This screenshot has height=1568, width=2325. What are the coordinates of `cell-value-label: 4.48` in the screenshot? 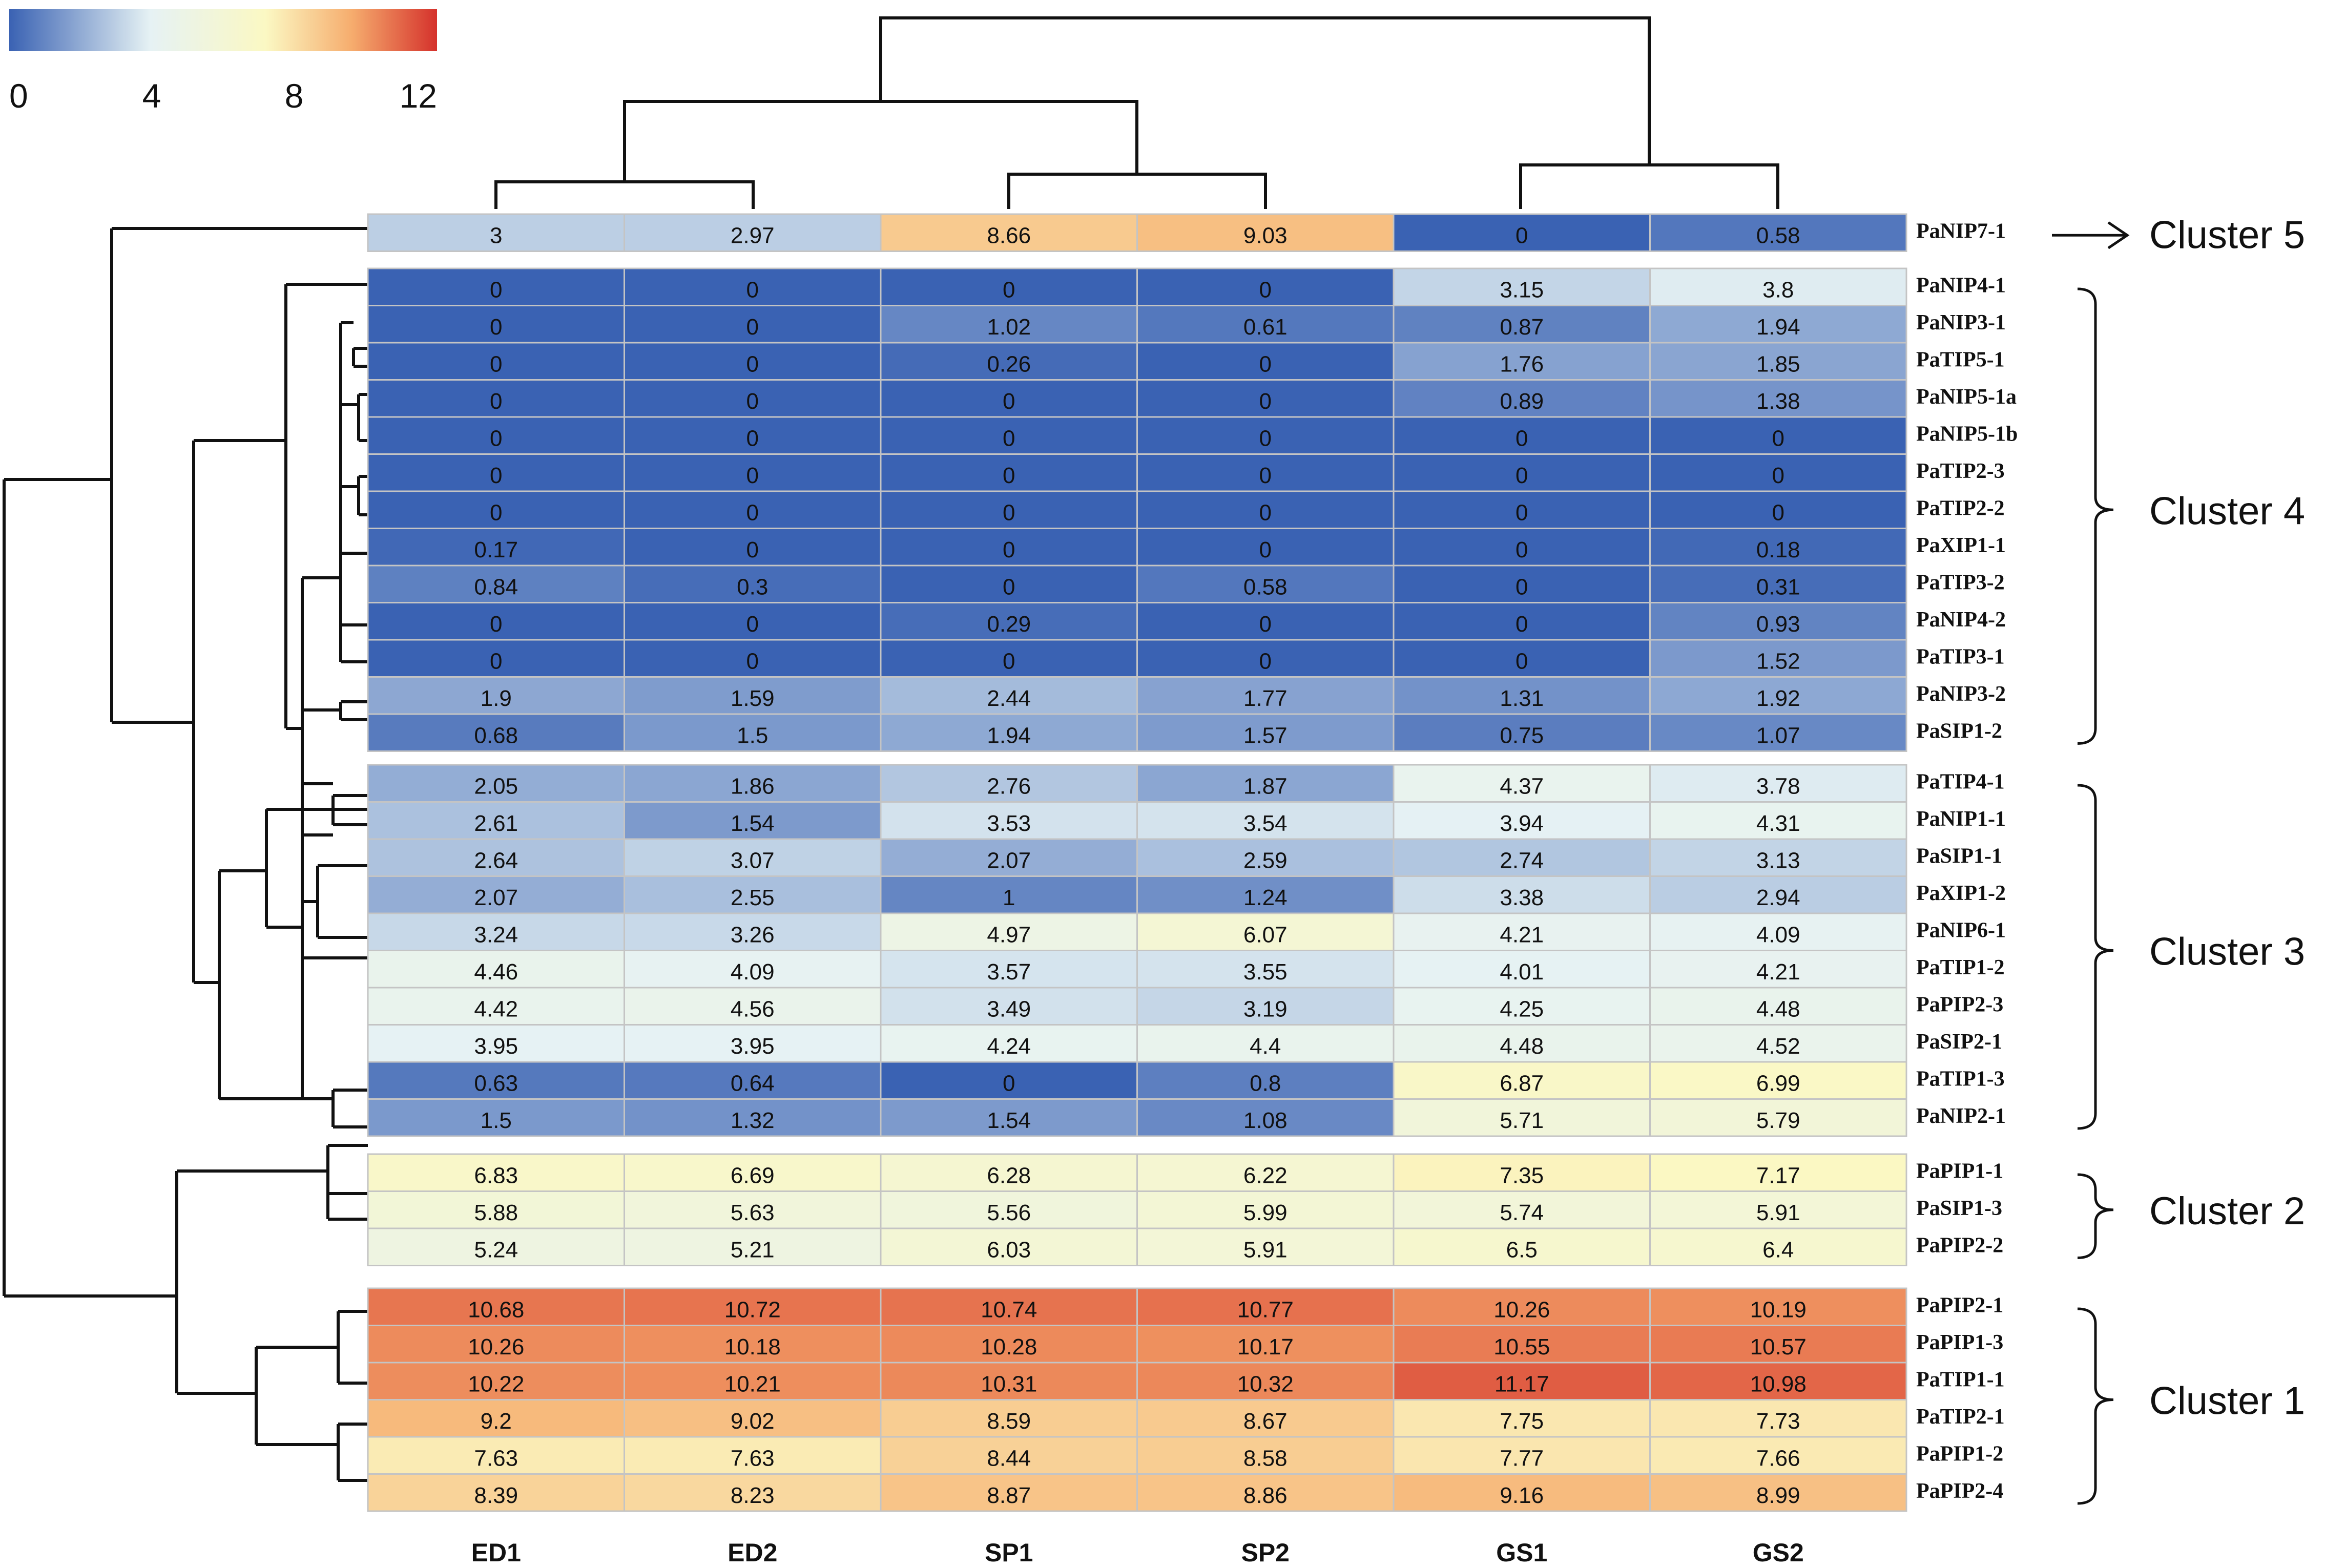 It's located at (1522, 1046).